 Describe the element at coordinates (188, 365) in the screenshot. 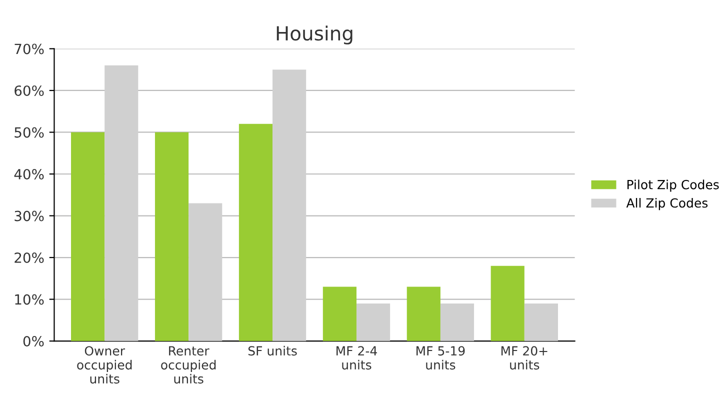

I see `x-tick-label: Renter occupied units` at that location.